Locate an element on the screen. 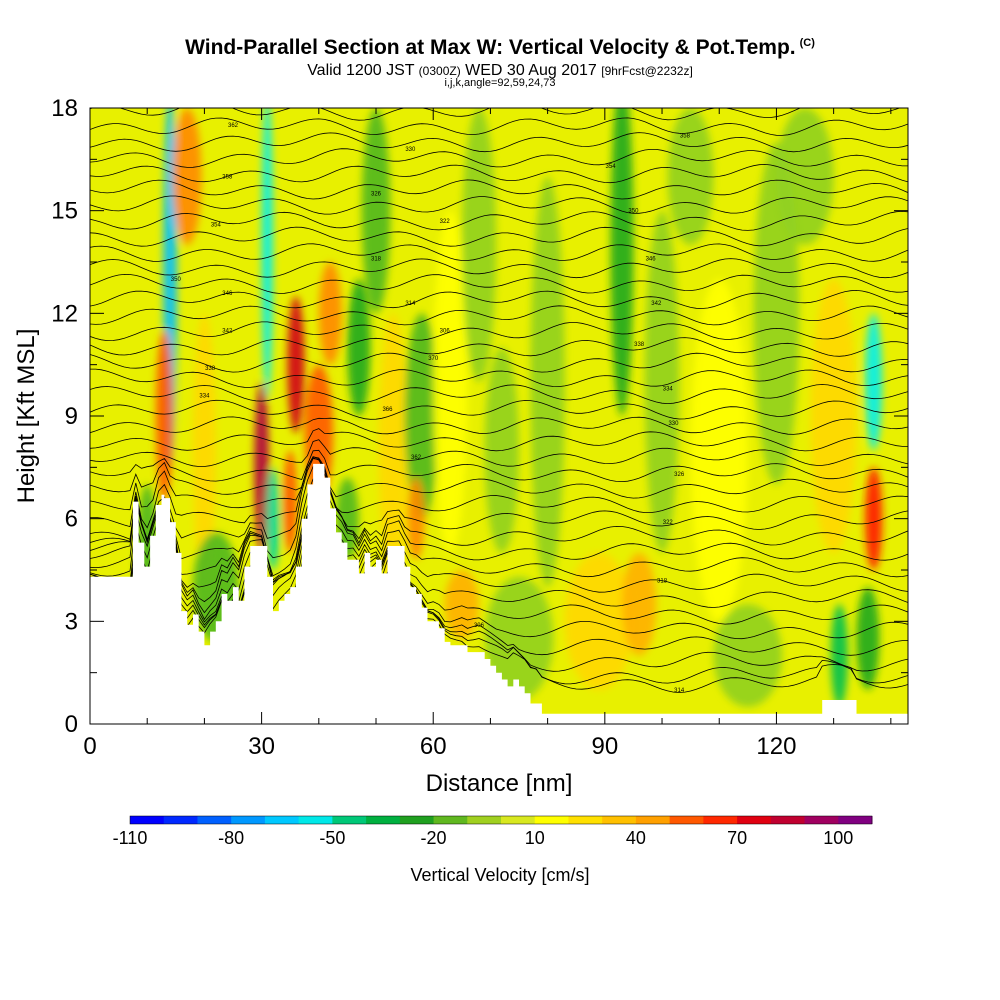 This screenshot has height=1000, width=1000. valid-utc: (0300Z) is located at coordinates (439, 71).